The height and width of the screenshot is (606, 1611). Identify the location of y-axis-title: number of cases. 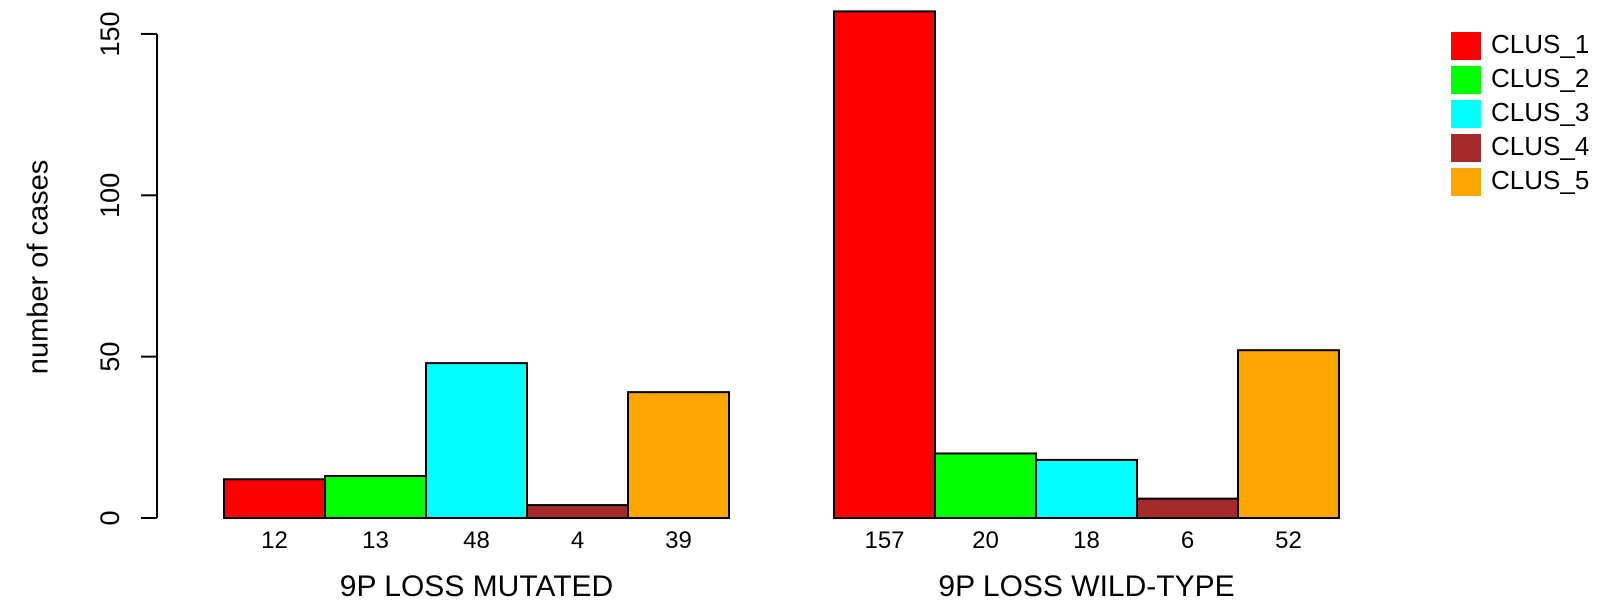
(39, 267).